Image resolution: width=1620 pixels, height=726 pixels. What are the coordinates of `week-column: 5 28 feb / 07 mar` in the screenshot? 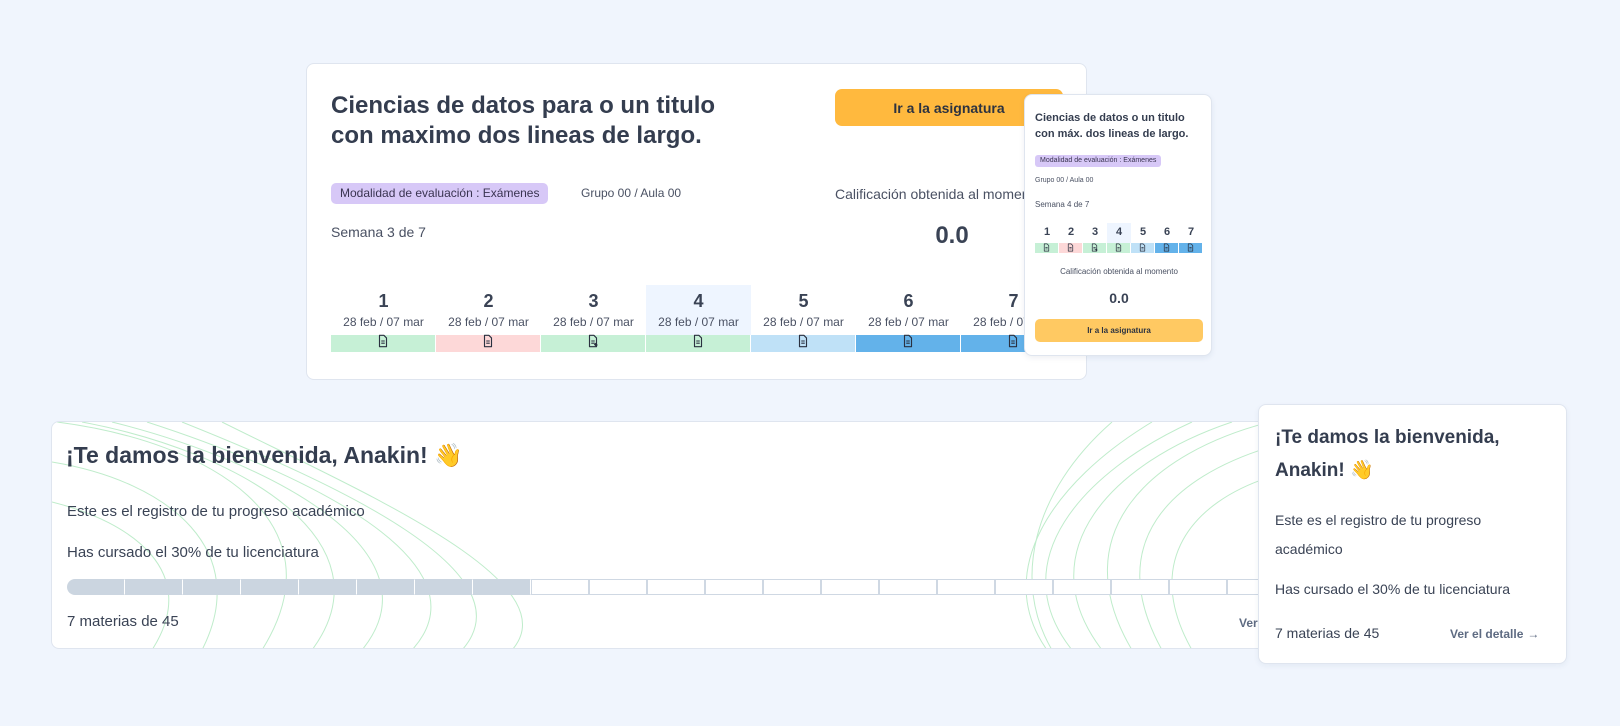 It's located at (803, 318).